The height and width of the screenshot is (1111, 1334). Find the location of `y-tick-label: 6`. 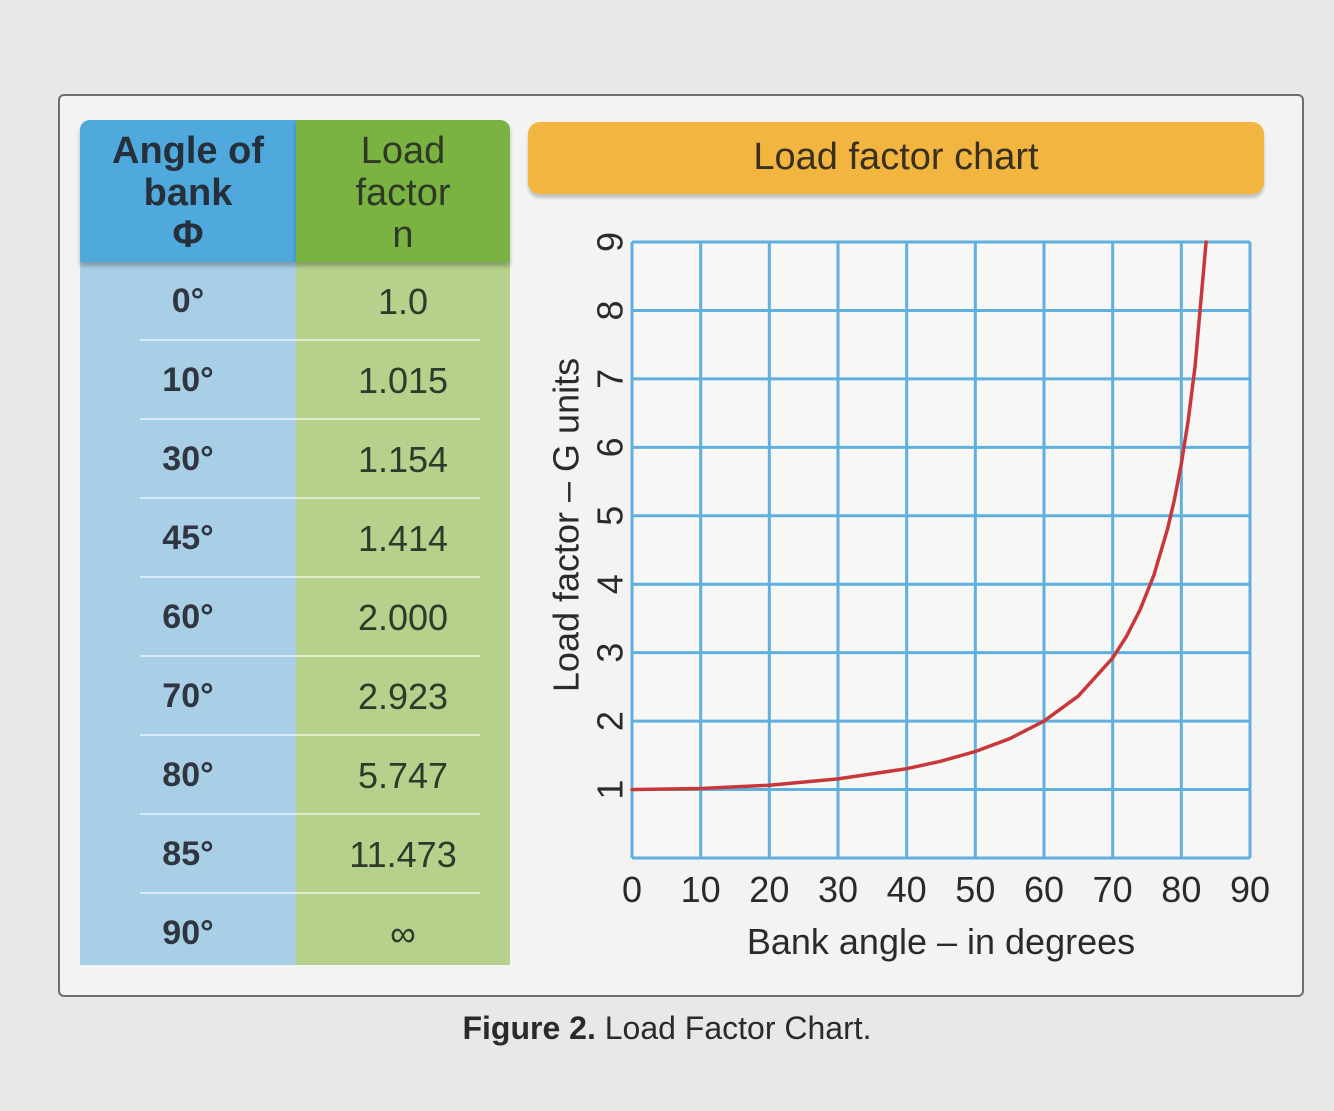

y-tick-label: 6 is located at coordinates (610, 447).